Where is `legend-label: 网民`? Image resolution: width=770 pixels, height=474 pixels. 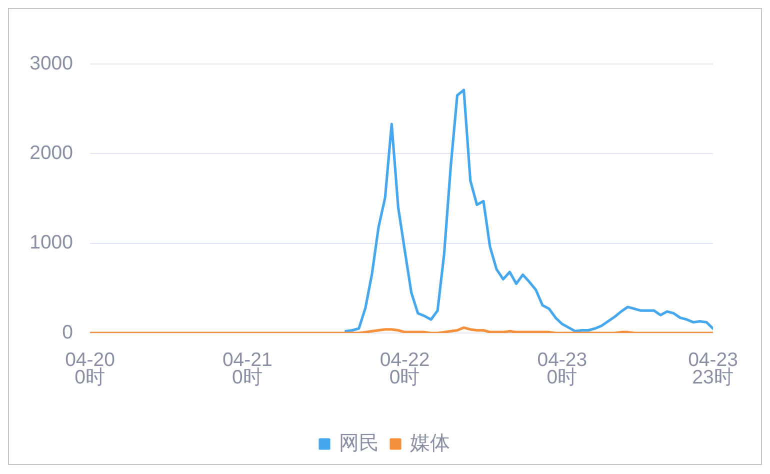
legend-label: 网民 is located at coordinates (359, 443).